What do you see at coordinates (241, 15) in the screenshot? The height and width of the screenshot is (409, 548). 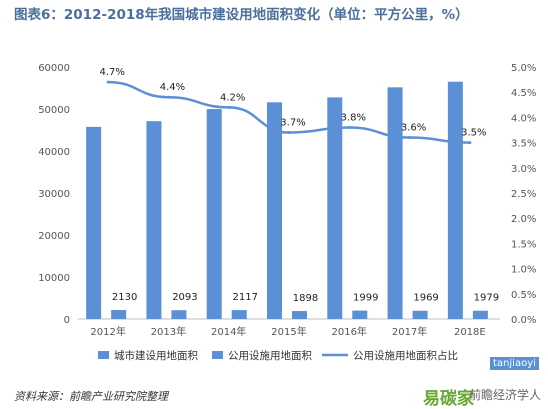 I see `chart-title: 图表6：2012-2018年我国城市建设用地面积变化（单位：平方公里，%）` at bounding box center [241, 15].